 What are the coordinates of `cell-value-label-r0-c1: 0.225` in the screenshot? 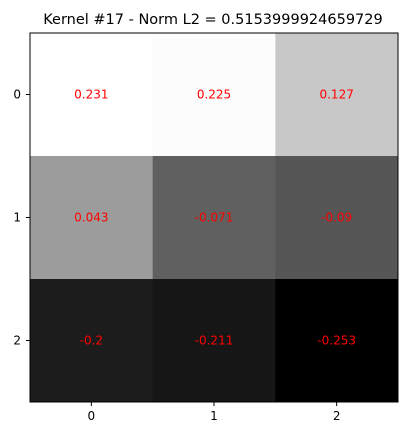 It's located at (214, 95).